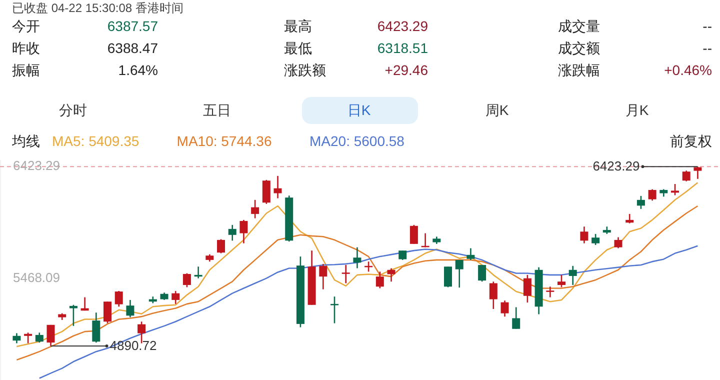 This screenshot has height=380, width=720. I want to click on text: 振幅, so click(26, 70).